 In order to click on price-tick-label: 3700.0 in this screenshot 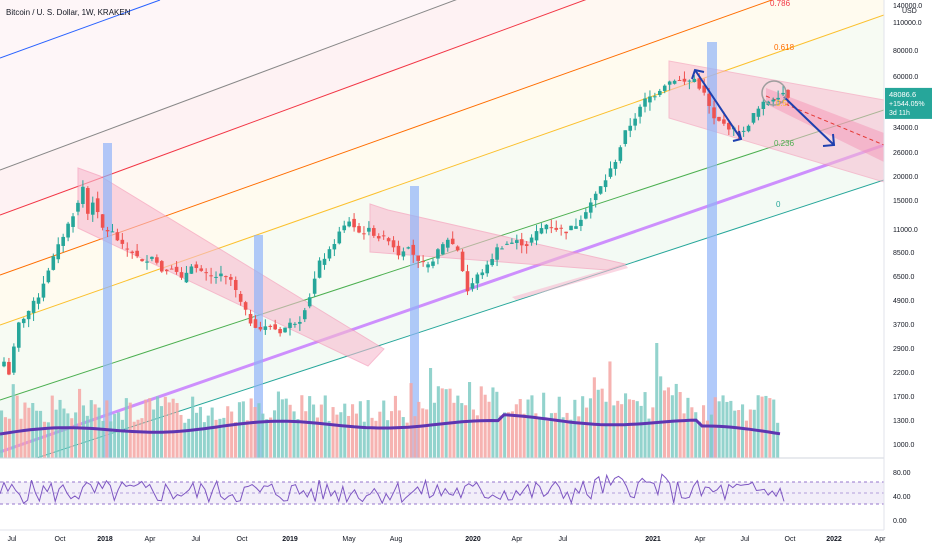, I will do `click(904, 325)`.